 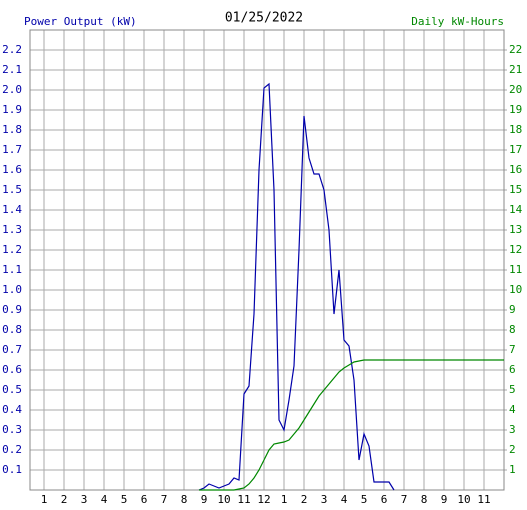 What do you see at coordinates (12, 69) in the screenshot?
I see `y-tick-label: 2.1` at bounding box center [12, 69].